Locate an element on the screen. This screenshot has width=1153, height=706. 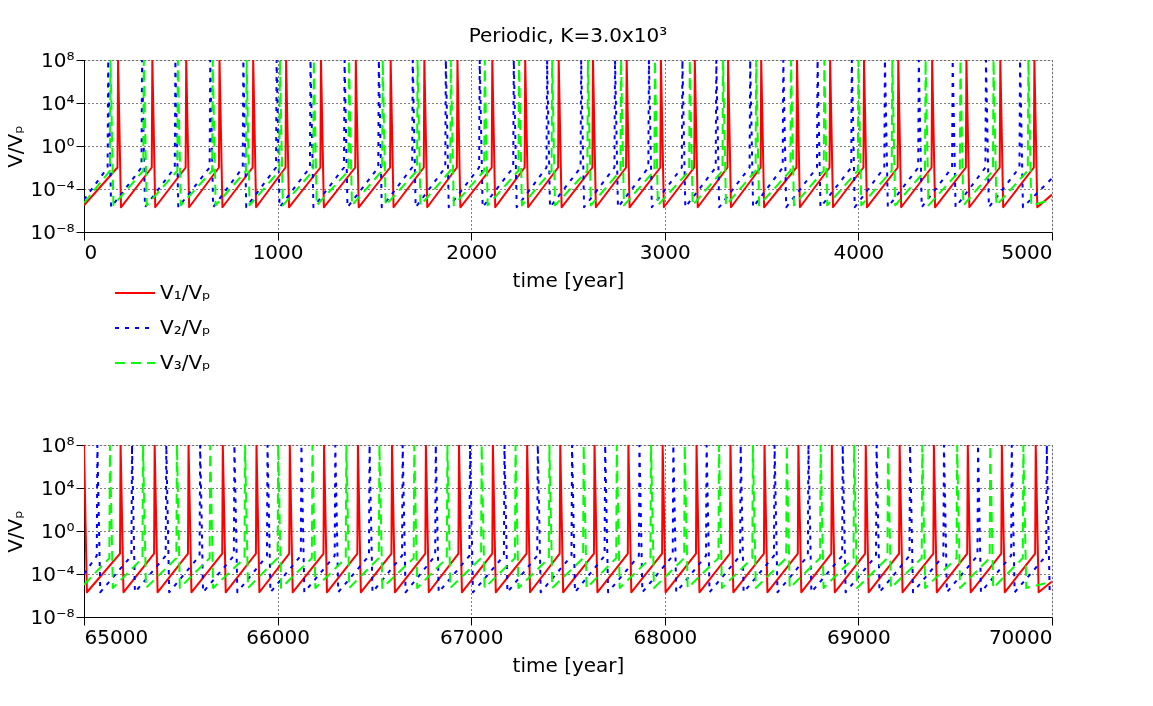
x-tick-label: 68000 is located at coordinates (665, 636).